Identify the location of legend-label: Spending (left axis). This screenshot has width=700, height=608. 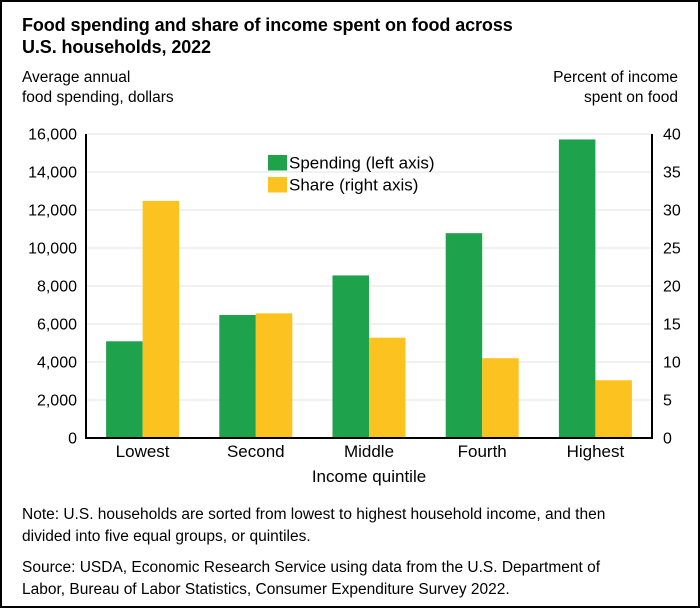
(362, 162).